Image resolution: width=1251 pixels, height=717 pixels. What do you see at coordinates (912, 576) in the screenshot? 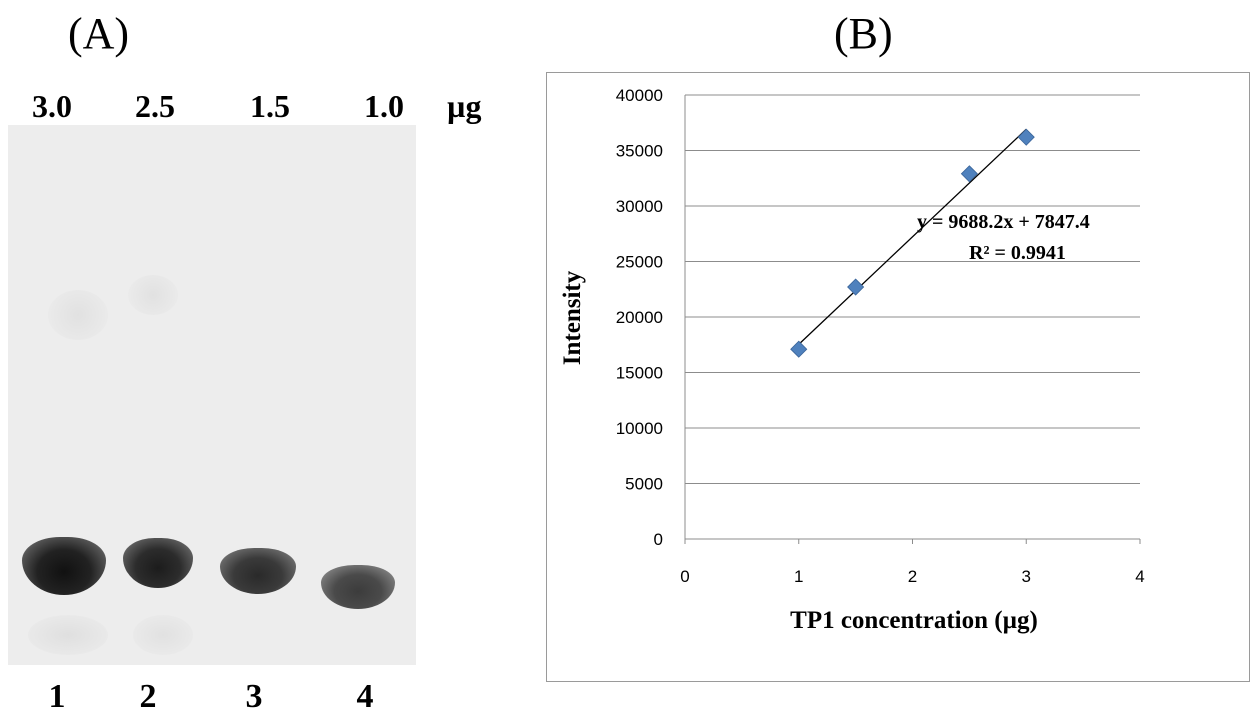
I see `x-tick-label: 2` at bounding box center [912, 576].